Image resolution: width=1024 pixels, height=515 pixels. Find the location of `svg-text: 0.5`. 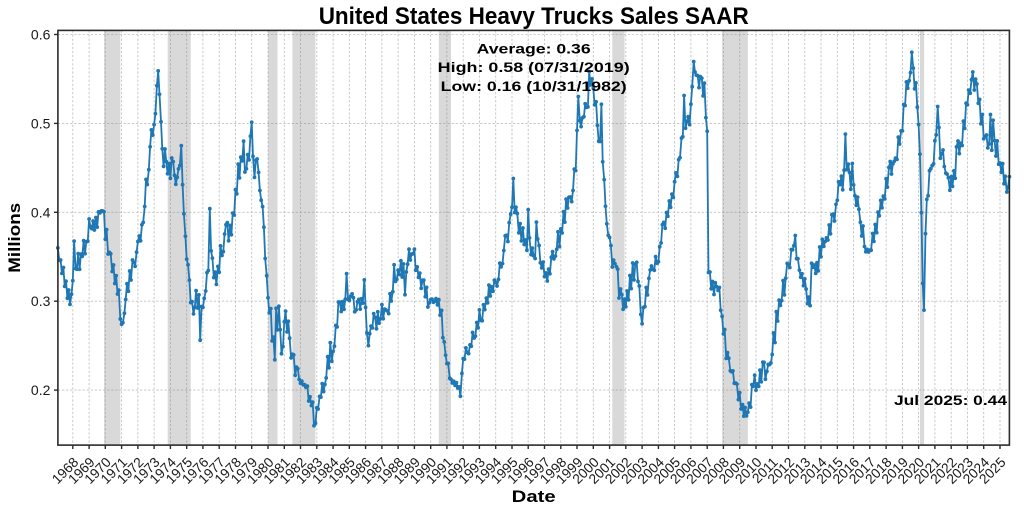

svg-text: 0.5 is located at coordinates (41, 123).